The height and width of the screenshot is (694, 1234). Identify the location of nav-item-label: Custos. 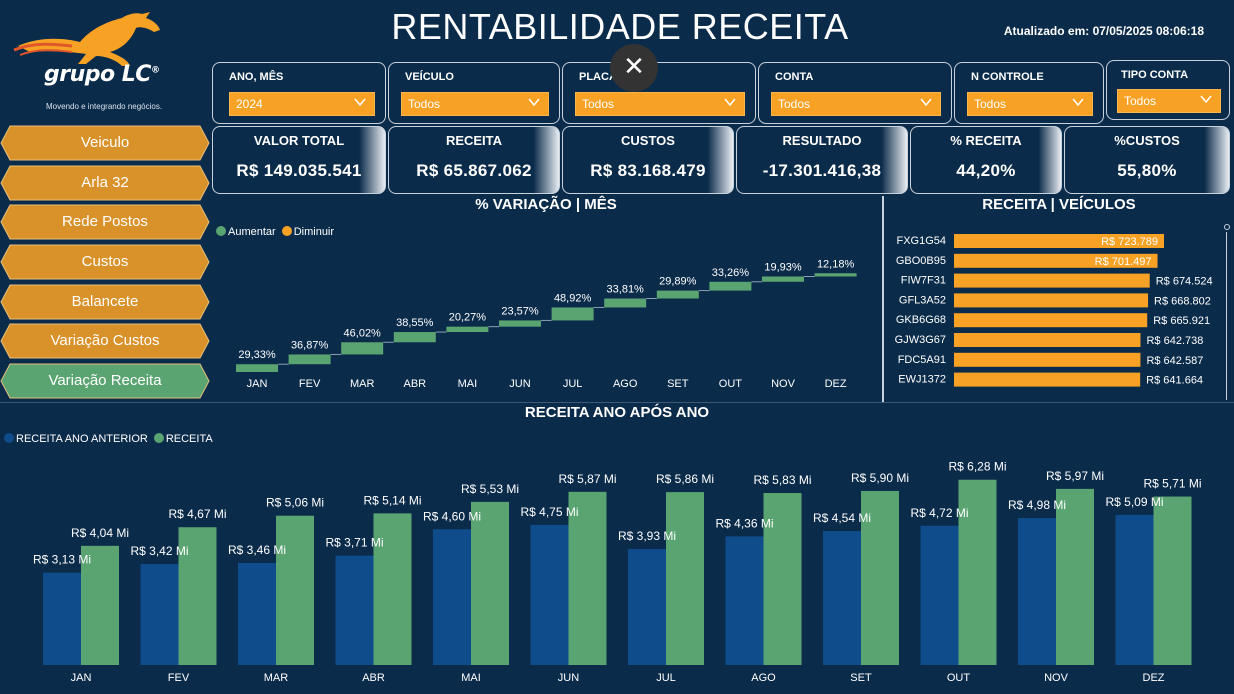
(105, 261).